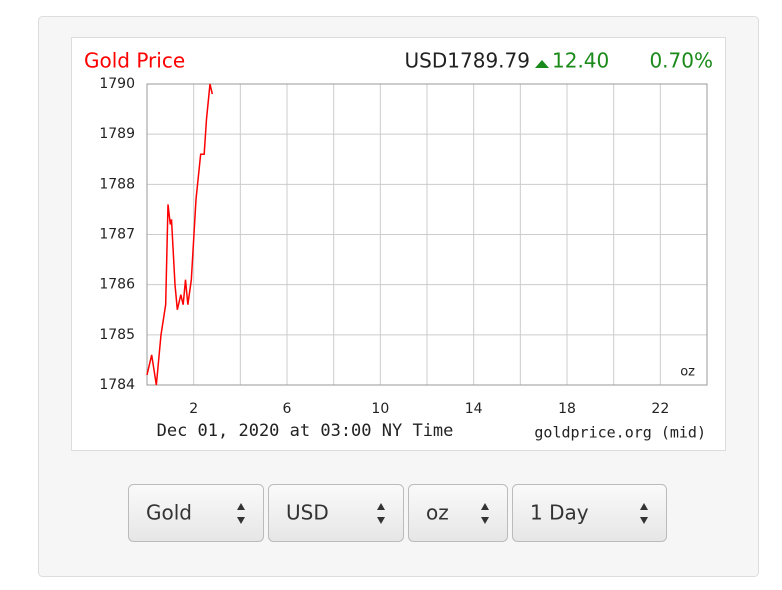  I want to click on x-tick-label: 18, so click(567, 409).